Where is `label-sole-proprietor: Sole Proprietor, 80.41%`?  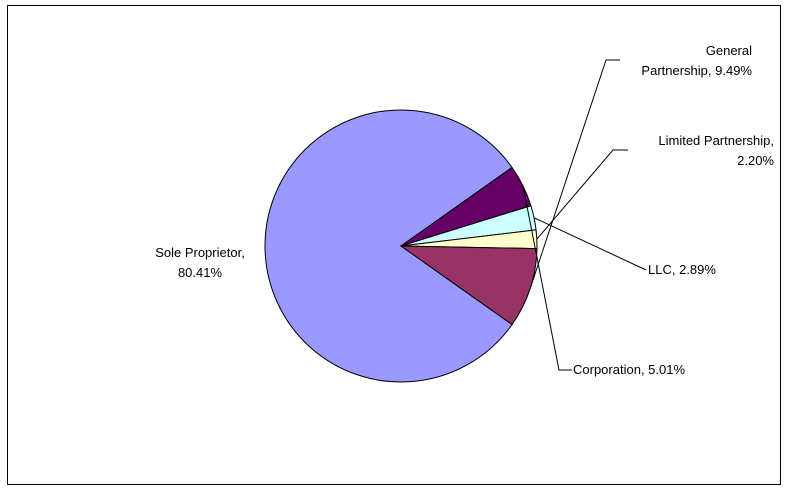 label-sole-proprietor: Sole Proprietor, 80.41% is located at coordinates (200, 263).